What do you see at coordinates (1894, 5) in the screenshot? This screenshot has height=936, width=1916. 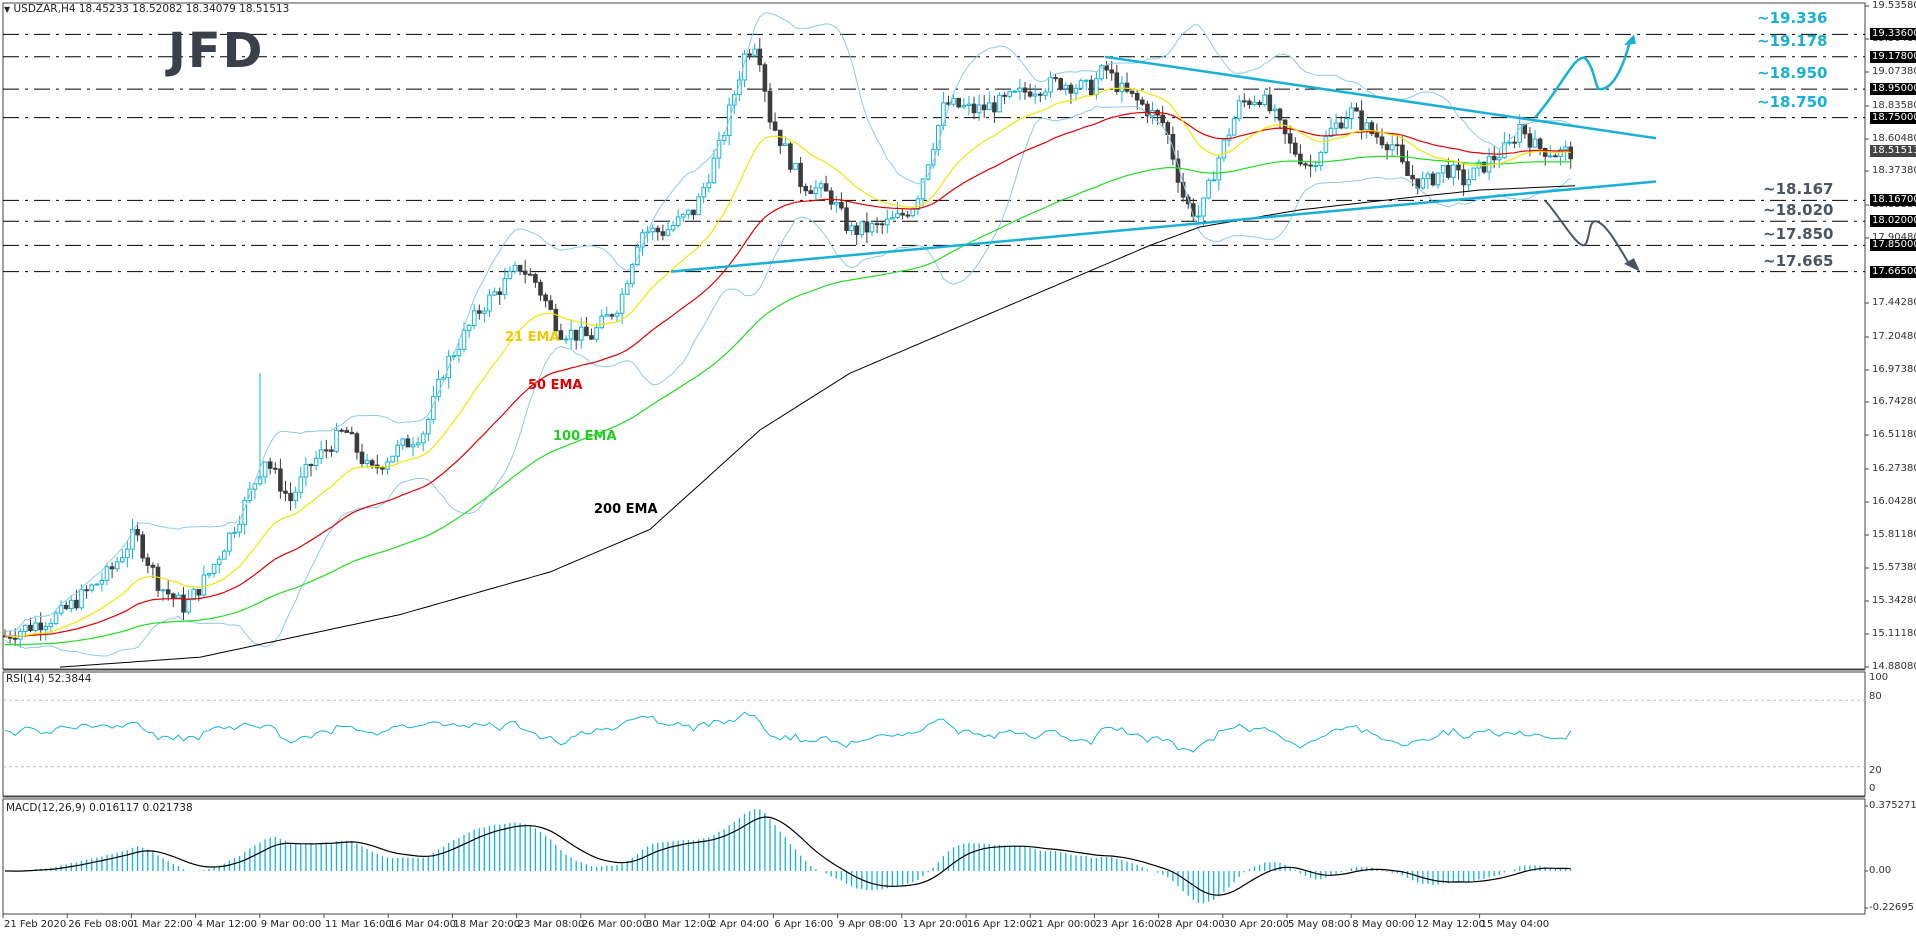 I see `price-axis-tick: 19.53580` at bounding box center [1894, 5].